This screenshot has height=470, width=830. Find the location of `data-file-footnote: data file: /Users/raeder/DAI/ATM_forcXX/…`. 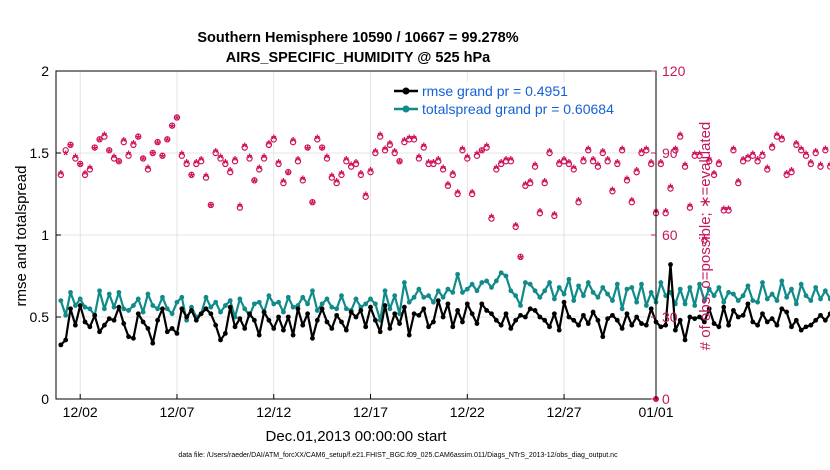

data-file-footnote: data file: /Users/raeder/DAI/ATM_forcXX/… is located at coordinates (398, 455).